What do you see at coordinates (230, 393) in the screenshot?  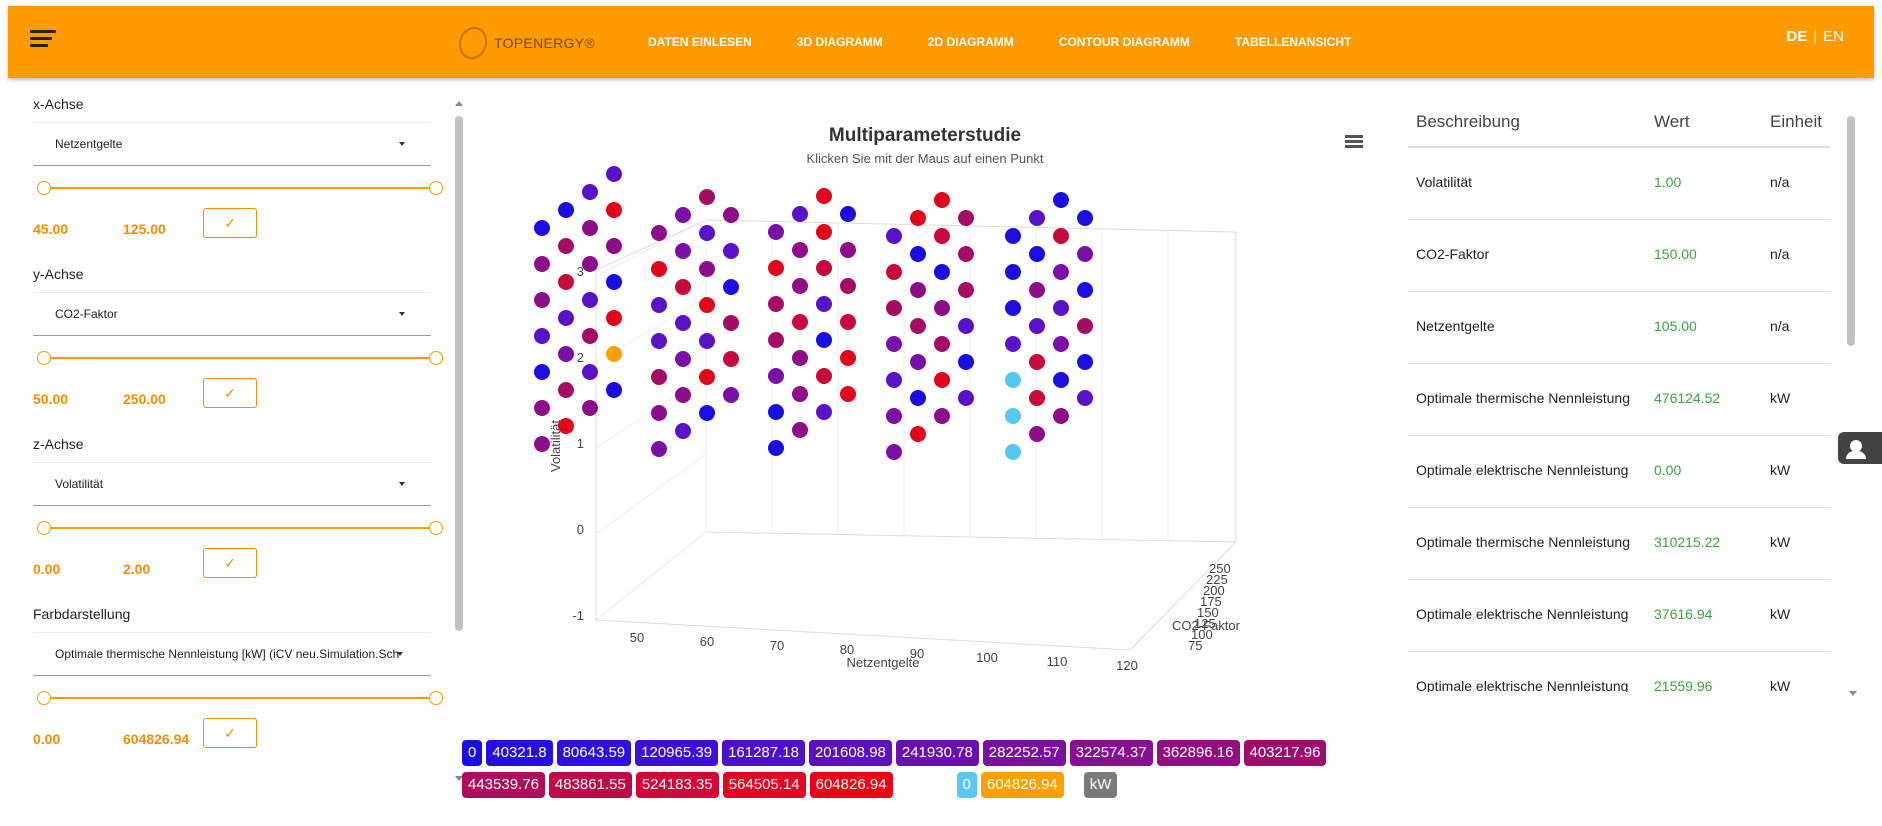 I see `y-apply-button: ✓` at bounding box center [230, 393].